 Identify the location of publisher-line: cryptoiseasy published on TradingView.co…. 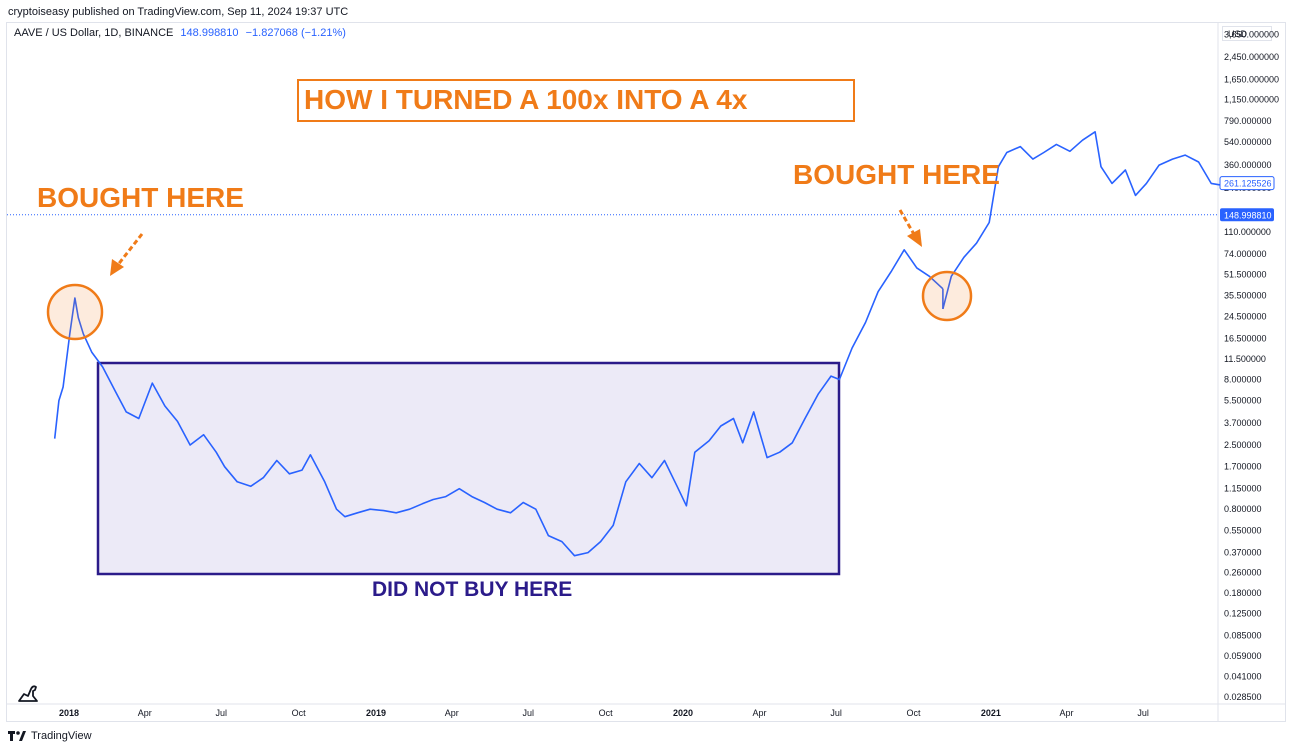
(178, 12).